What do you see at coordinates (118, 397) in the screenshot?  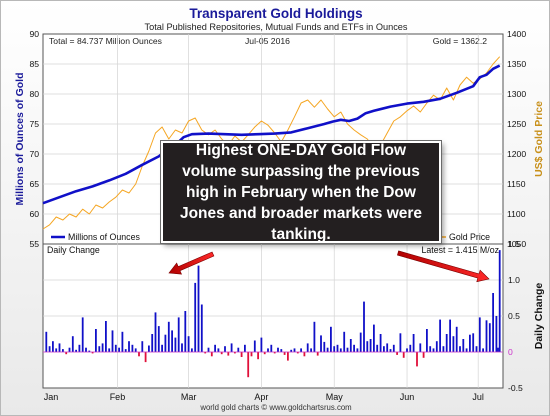 I see `x-tick-label: Feb` at bounding box center [118, 397].